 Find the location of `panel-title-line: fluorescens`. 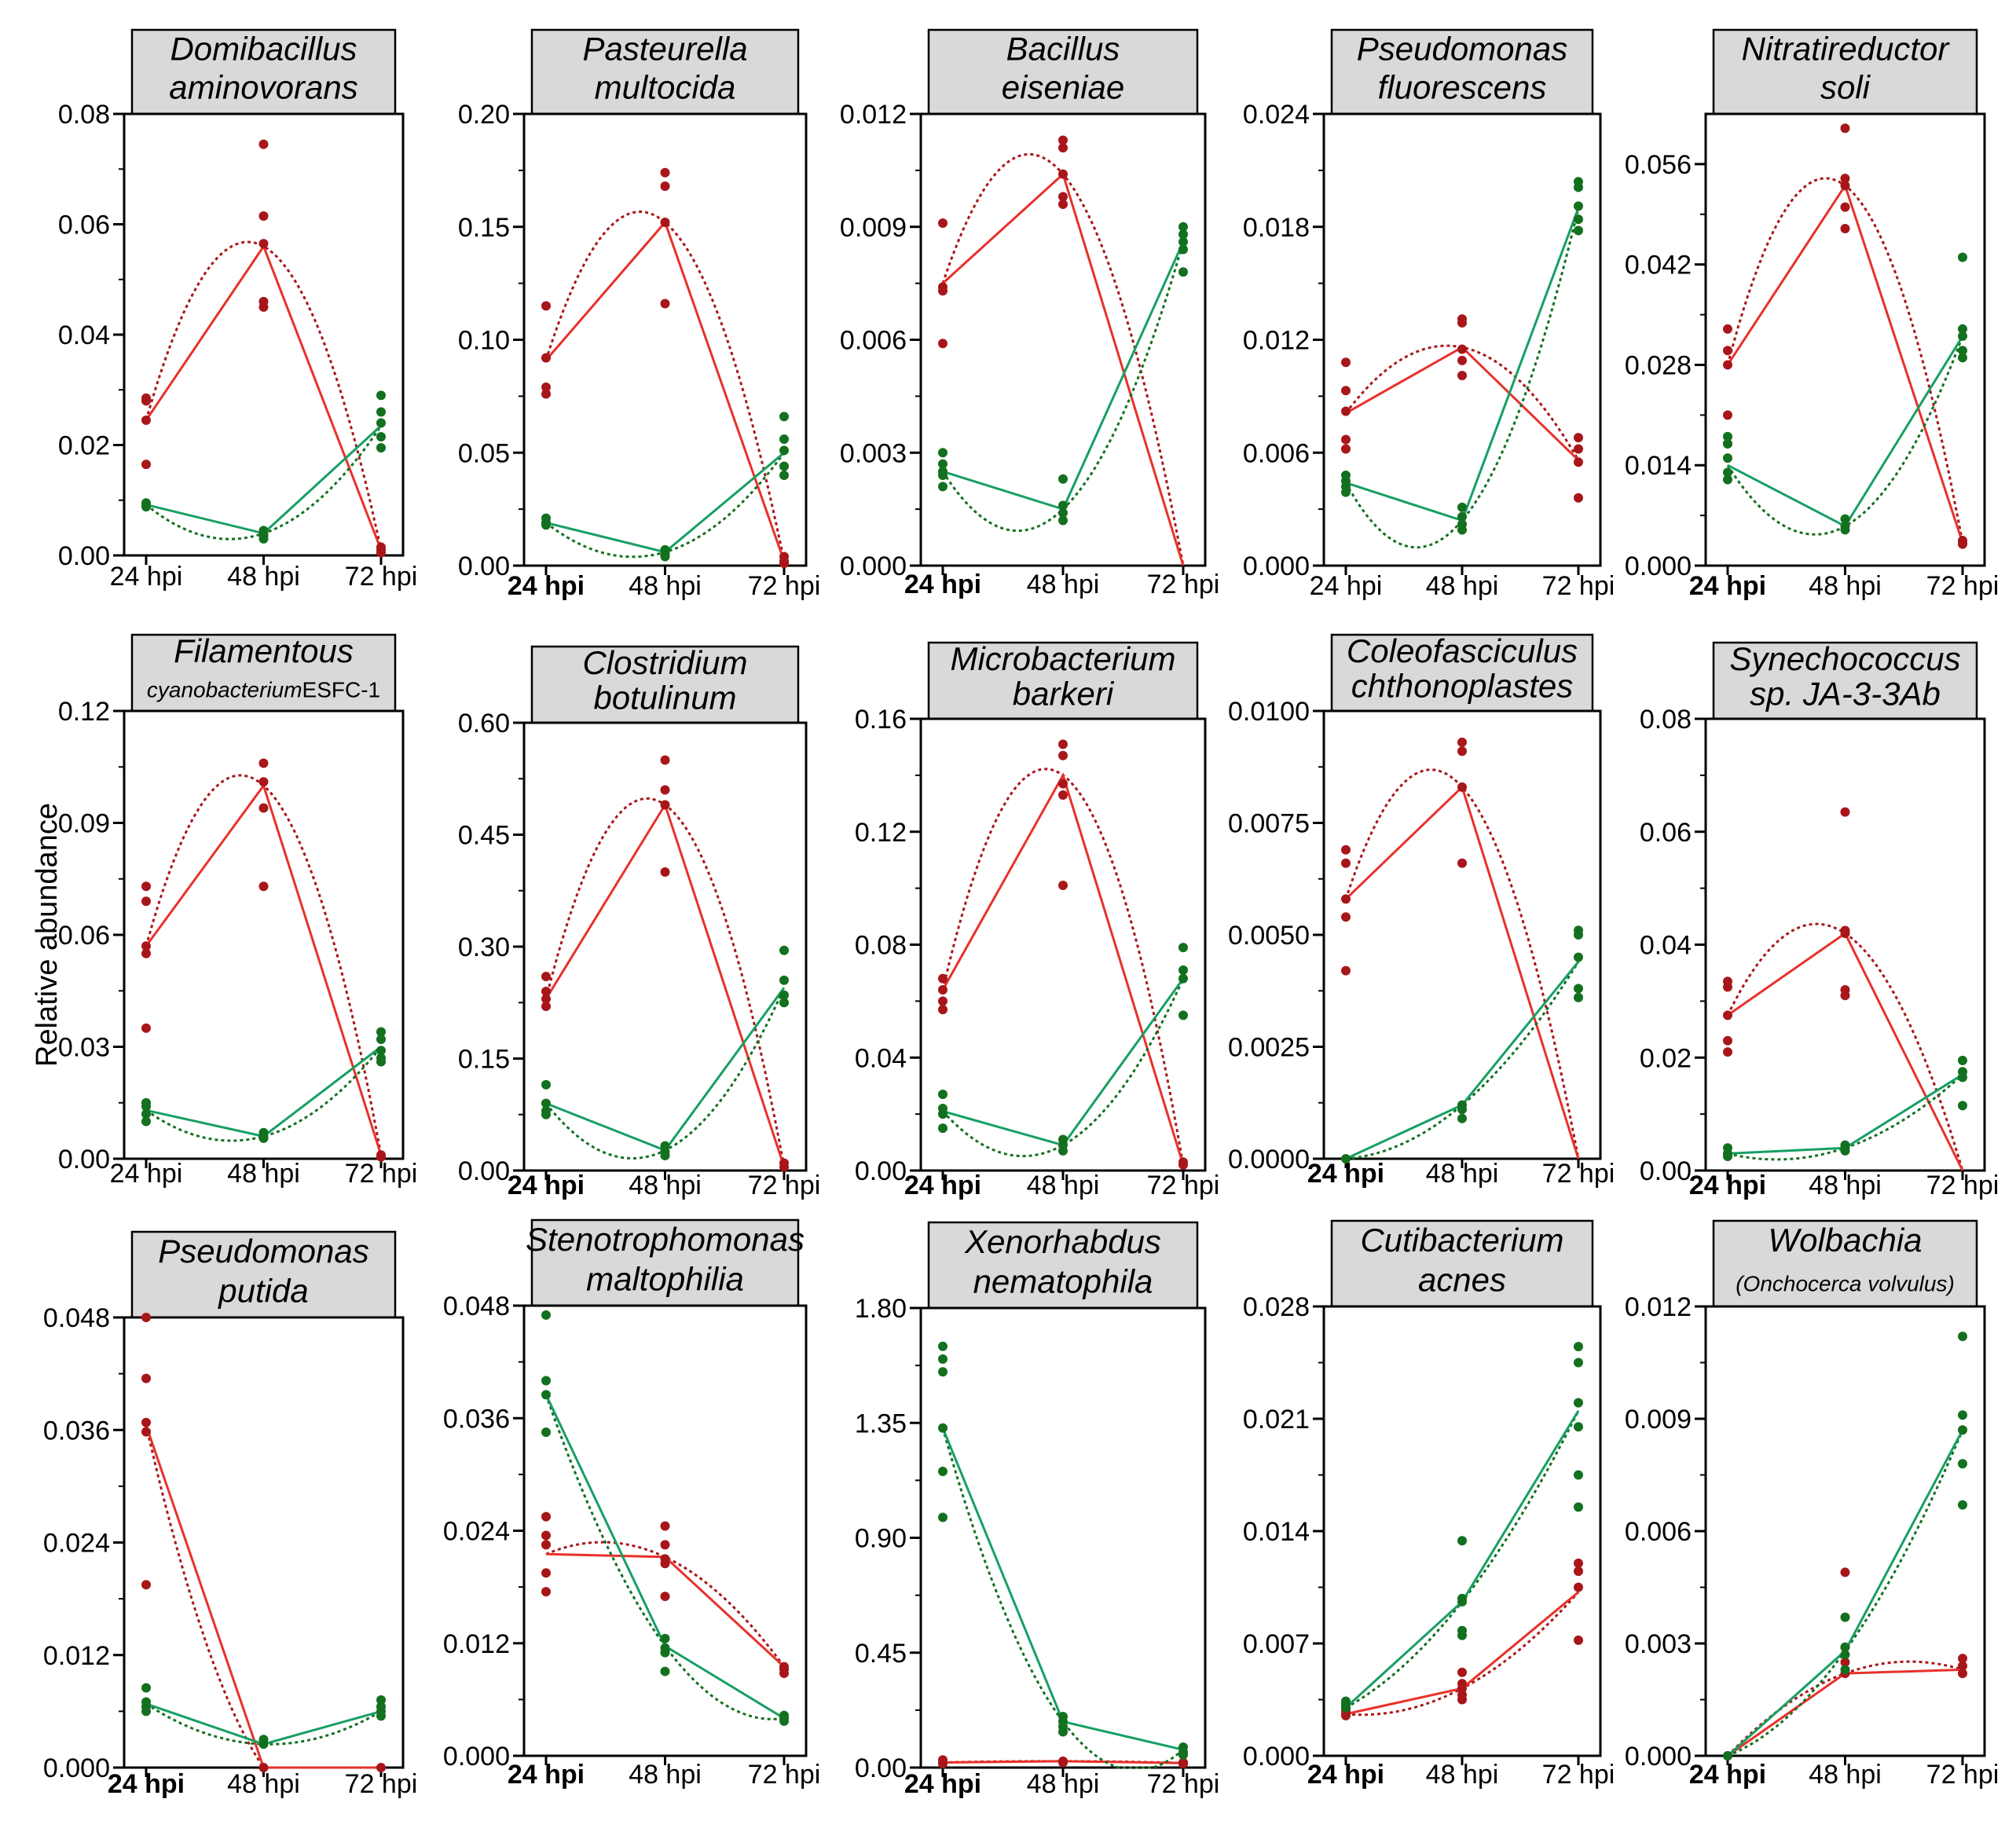

panel-title-line: fluorescens is located at coordinates (1462, 87).